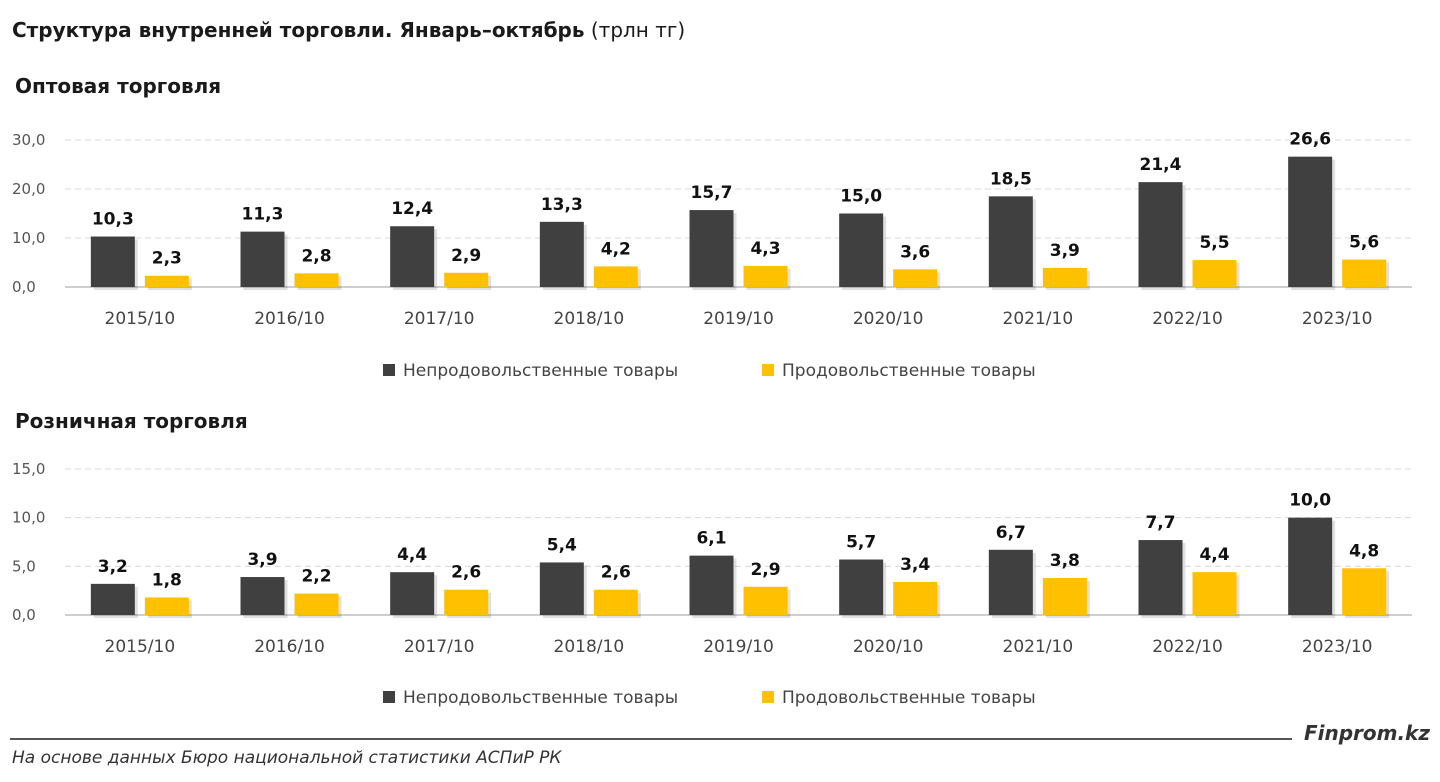 Image resolution: width=1440 pixels, height=782 pixels. I want to click on x-category-label: 2021/10, so click(1038, 647).